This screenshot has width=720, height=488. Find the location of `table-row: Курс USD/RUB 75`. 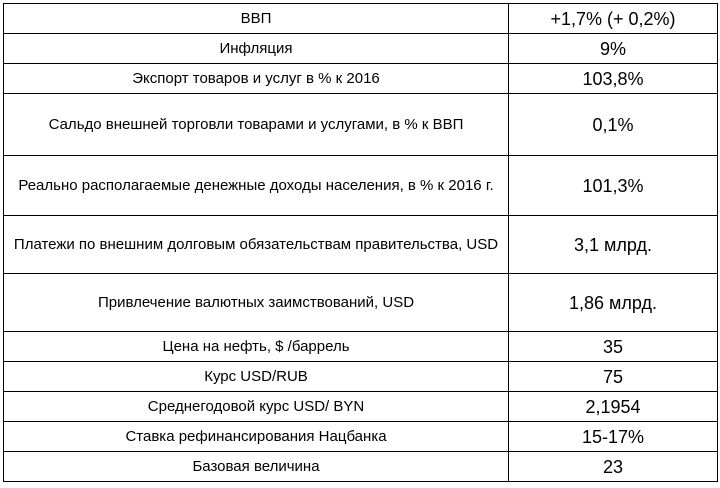

table-row: Курс USD/RUB 75 is located at coordinates (360, 376).